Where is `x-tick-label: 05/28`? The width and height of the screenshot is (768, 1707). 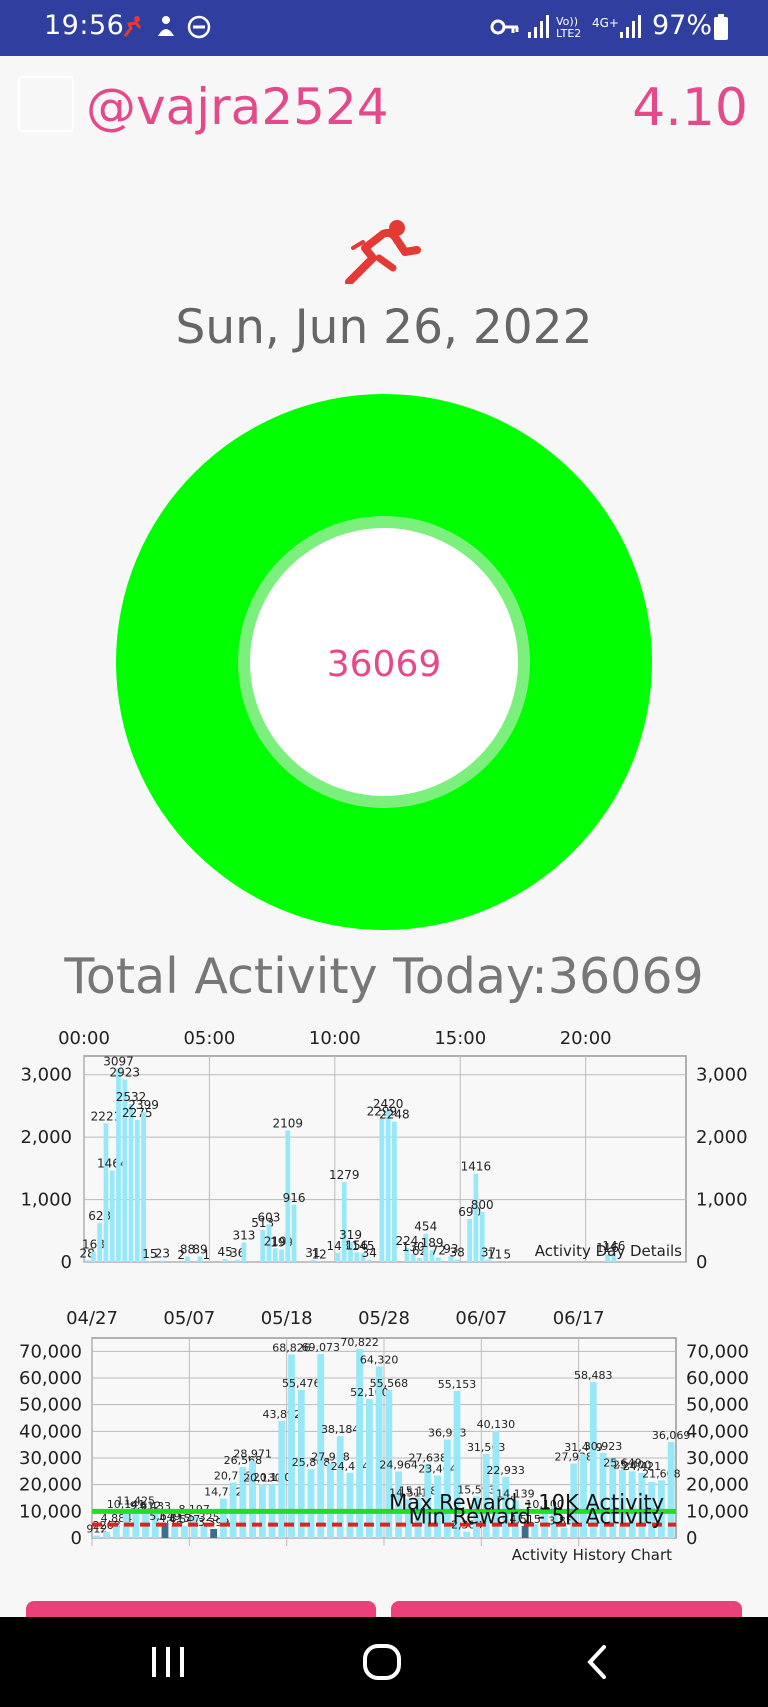
x-tick-label: 05/28 is located at coordinates (384, 1318).